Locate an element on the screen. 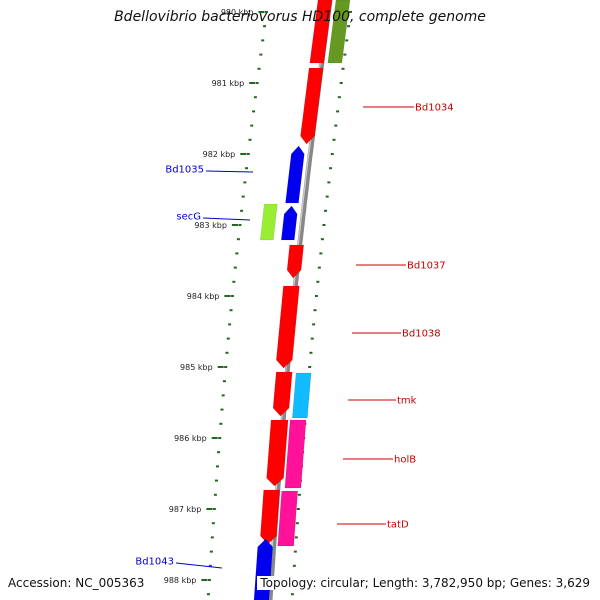 The image size is (600, 600). ruler-tick-label: 982 kbp is located at coordinates (219, 154).